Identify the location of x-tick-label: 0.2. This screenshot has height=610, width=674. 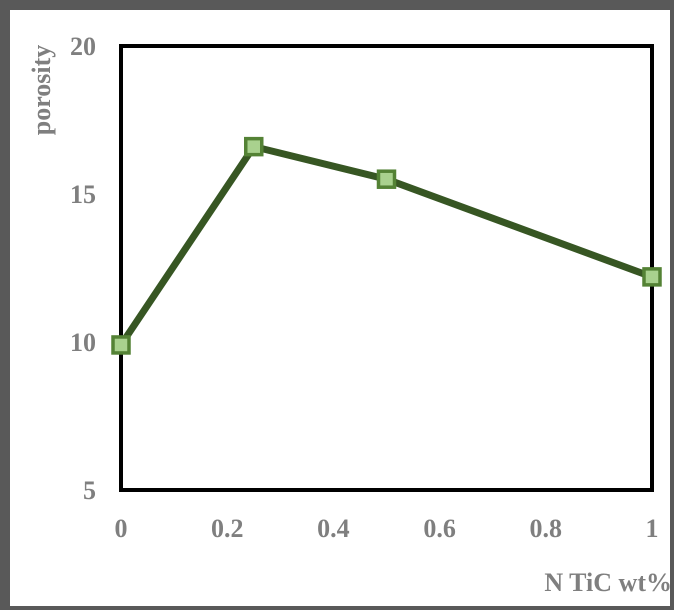
(227, 528).